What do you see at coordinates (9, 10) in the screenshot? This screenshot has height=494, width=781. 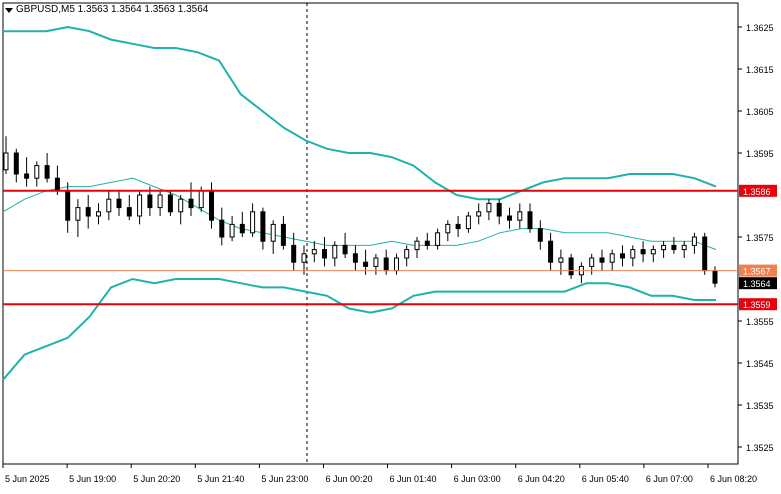 I see `chart-menu-arrow-icon` at bounding box center [9, 10].